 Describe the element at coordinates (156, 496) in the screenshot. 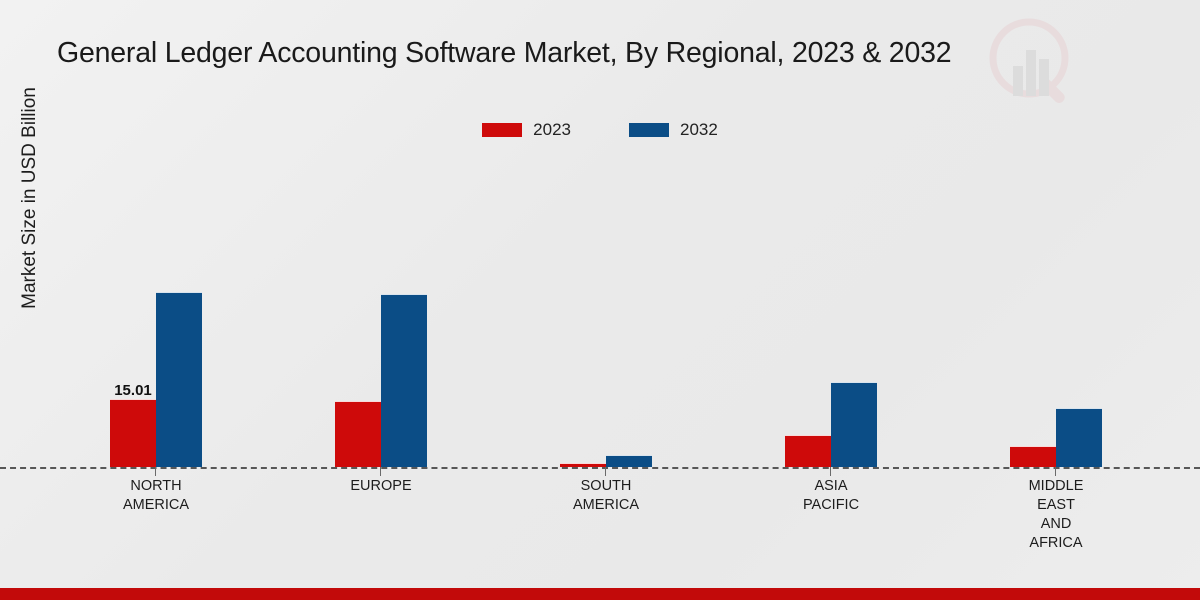

I see `x-axis-category-label: NORTH AMERICA` at that location.